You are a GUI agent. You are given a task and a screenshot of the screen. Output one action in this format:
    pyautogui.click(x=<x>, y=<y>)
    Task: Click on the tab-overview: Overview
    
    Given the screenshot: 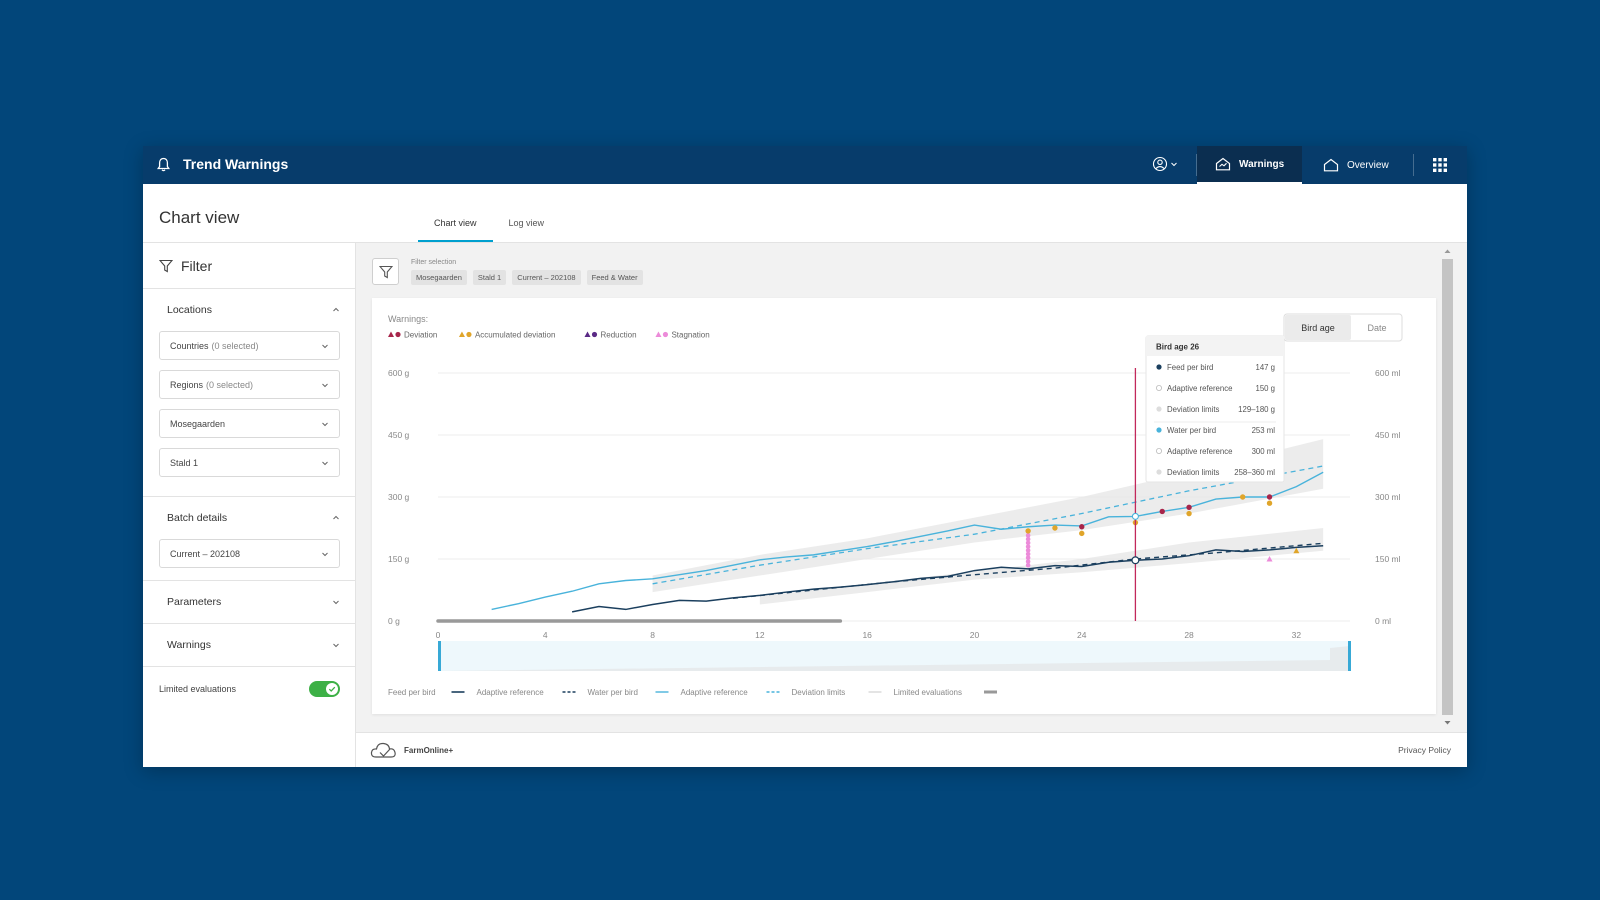 What is the action you would take?
    pyautogui.click(x=1356, y=165)
    